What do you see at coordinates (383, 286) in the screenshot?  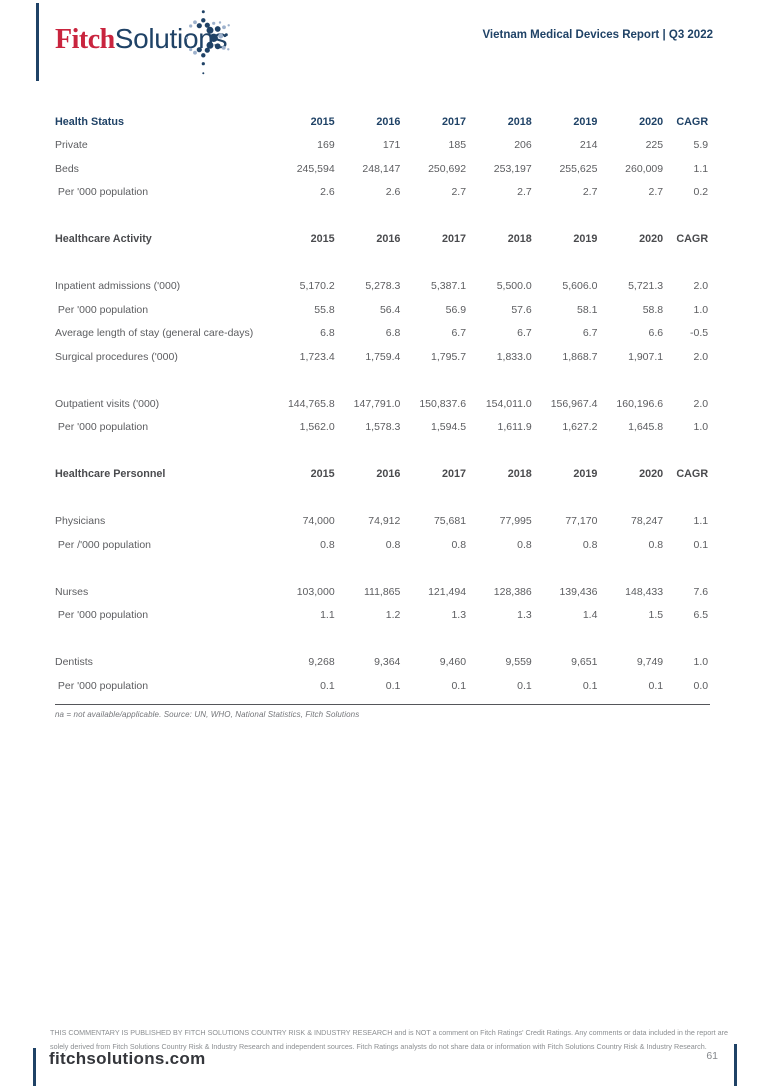 I see `cell-value: 5,278.3` at bounding box center [383, 286].